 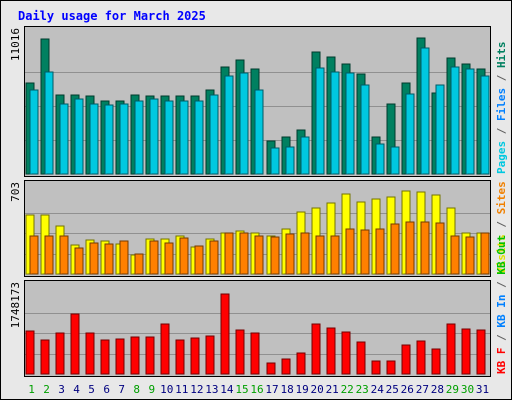 I want to click on day-label-18: 18, so click(x=286, y=389).